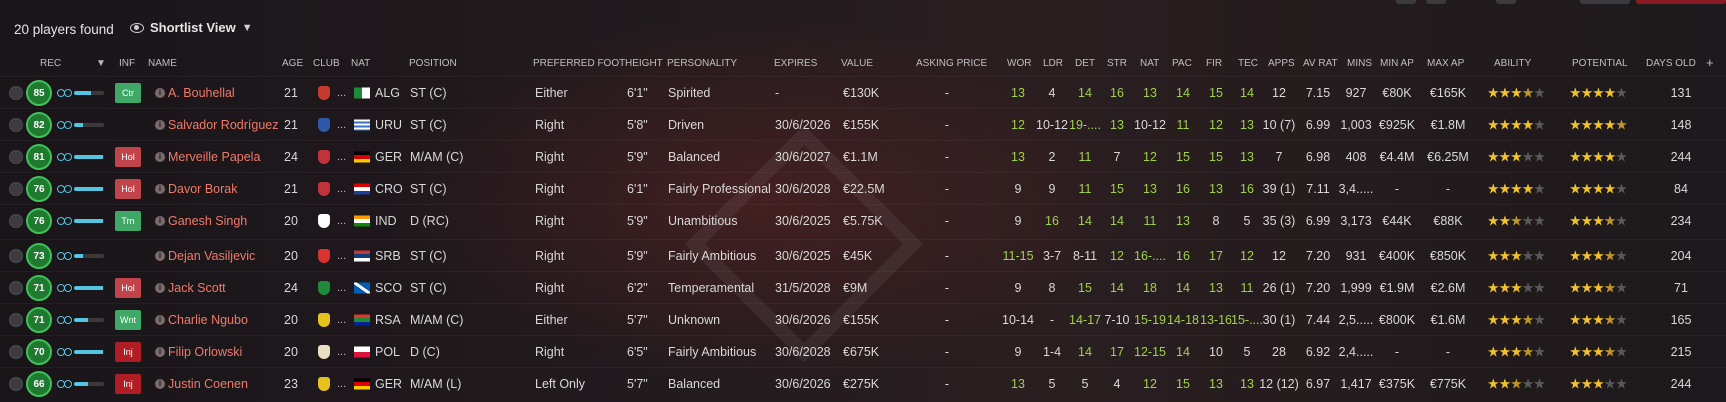 Image resolution: width=1726 pixels, height=402 pixels. What do you see at coordinates (579, 63) in the screenshot?
I see `col-preferred-foot: PREFERRED FOOT` at bounding box center [579, 63].